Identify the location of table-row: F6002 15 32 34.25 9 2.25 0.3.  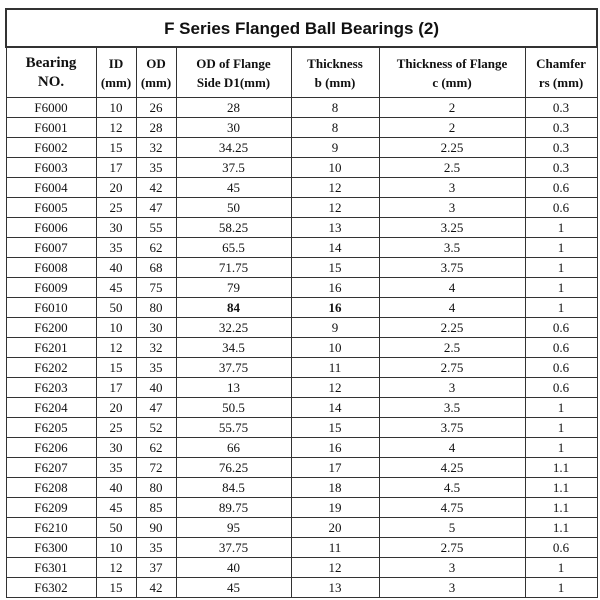
(301, 147).